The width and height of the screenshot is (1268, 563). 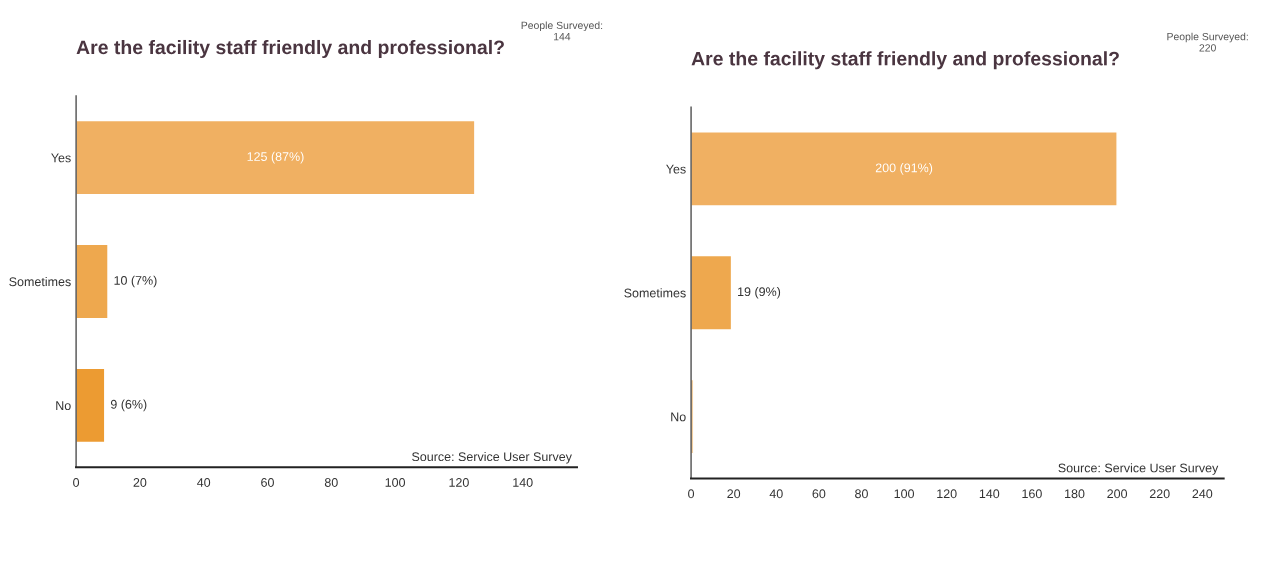 What do you see at coordinates (135, 281) in the screenshot?
I see `data-label: 10 (7%)` at bounding box center [135, 281].